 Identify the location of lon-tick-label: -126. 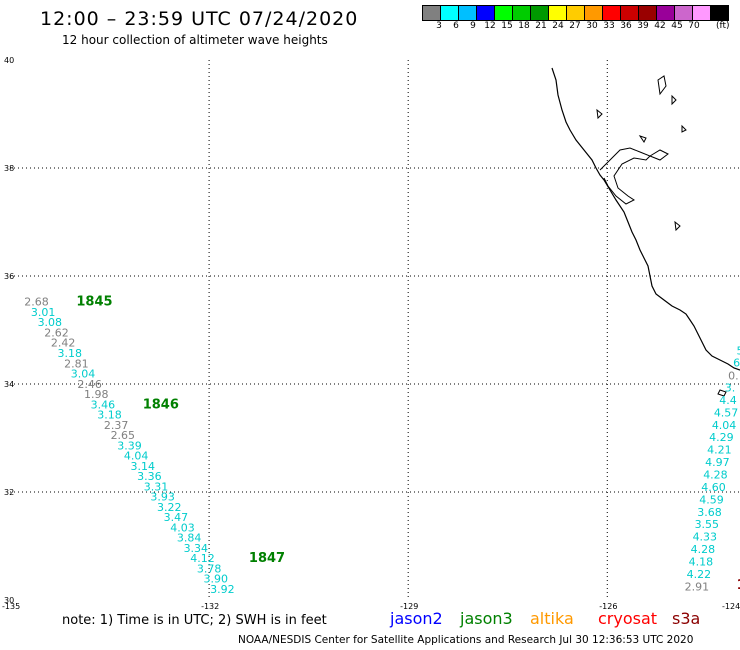
(608, 606).